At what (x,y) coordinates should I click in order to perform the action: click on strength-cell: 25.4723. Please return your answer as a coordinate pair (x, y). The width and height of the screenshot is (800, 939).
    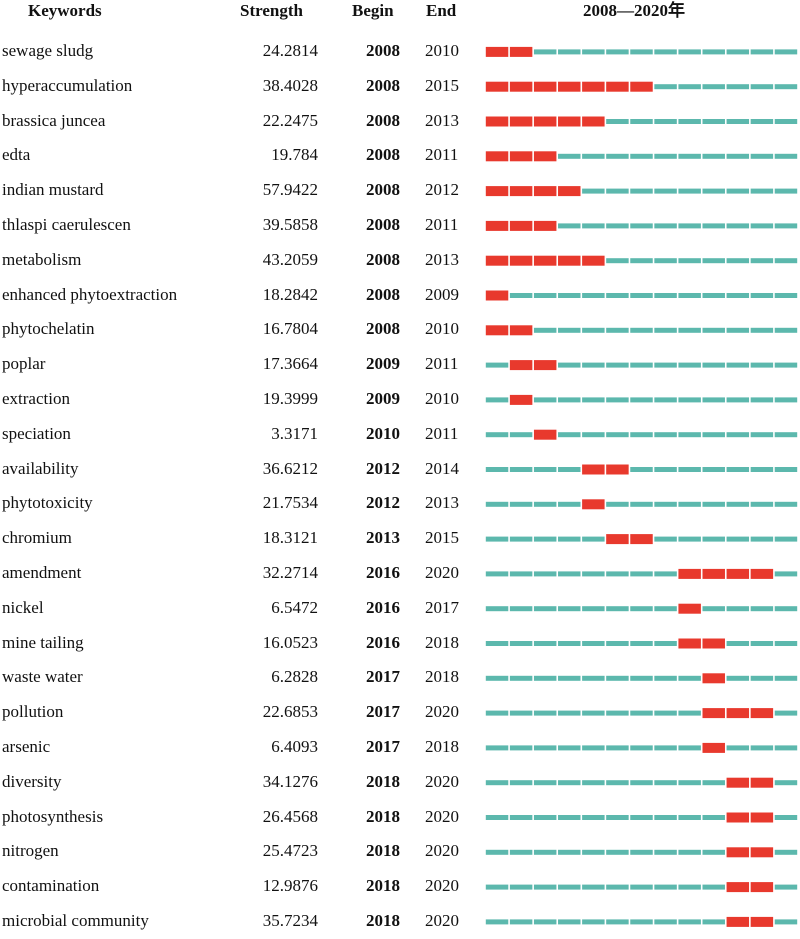
    Looking at the image, I should click on (290, 851).